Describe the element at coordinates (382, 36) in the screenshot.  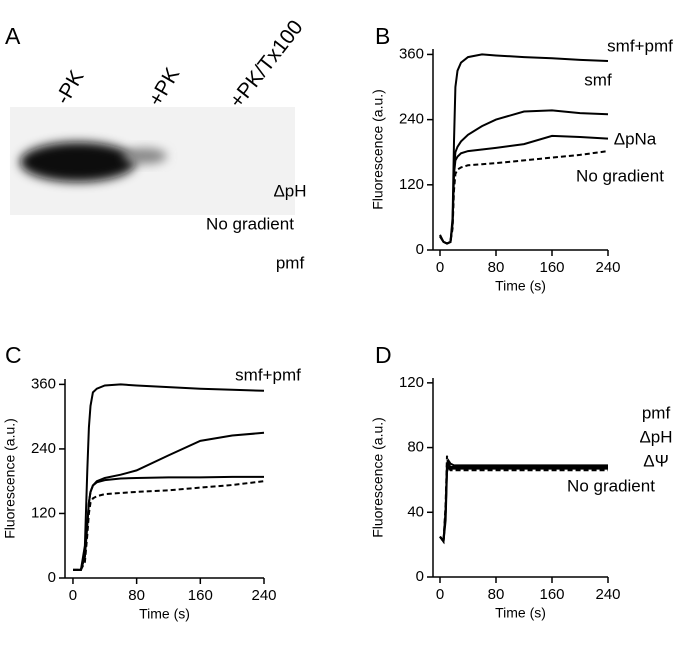
I see `panel-label: B` at that location.